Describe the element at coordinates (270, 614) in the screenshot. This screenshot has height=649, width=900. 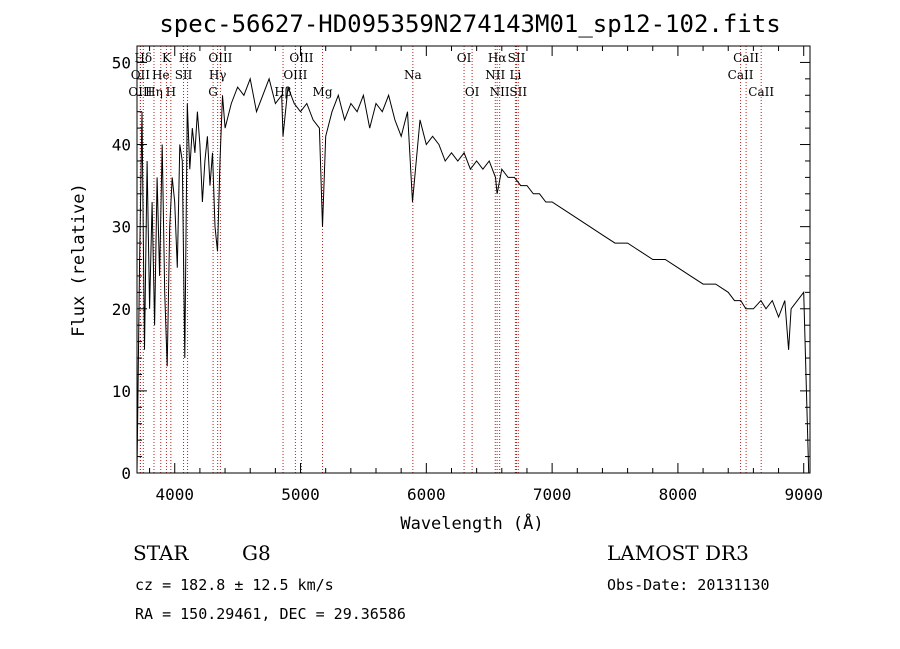
I see `ra-dec-coordinates: RA = 150.29461, DEC = 29.36586` at that location.